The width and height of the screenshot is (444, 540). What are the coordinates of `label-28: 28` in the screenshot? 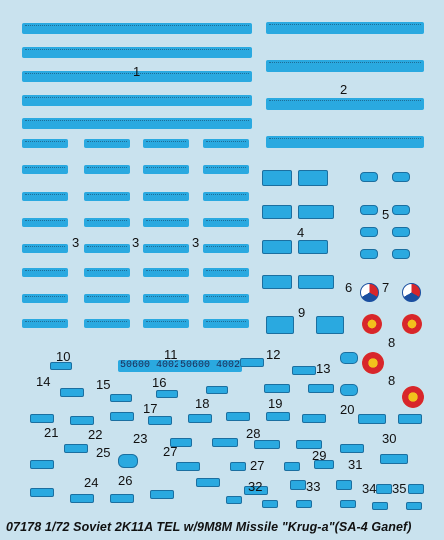 It's located at (253, 433).